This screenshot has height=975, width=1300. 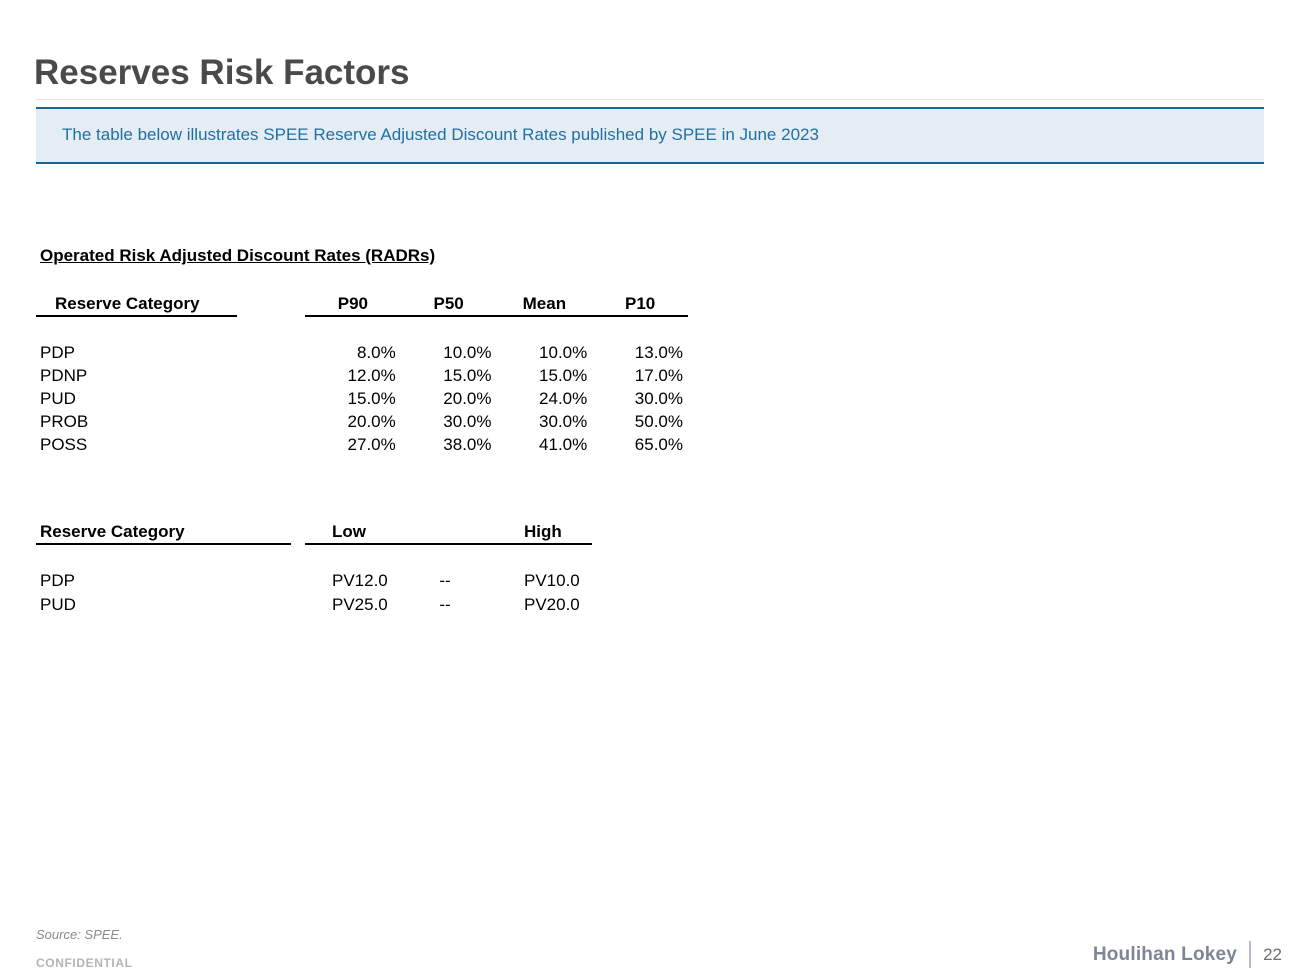 I want to click on radr-value: 38.0%, so click(x=467, y=444).